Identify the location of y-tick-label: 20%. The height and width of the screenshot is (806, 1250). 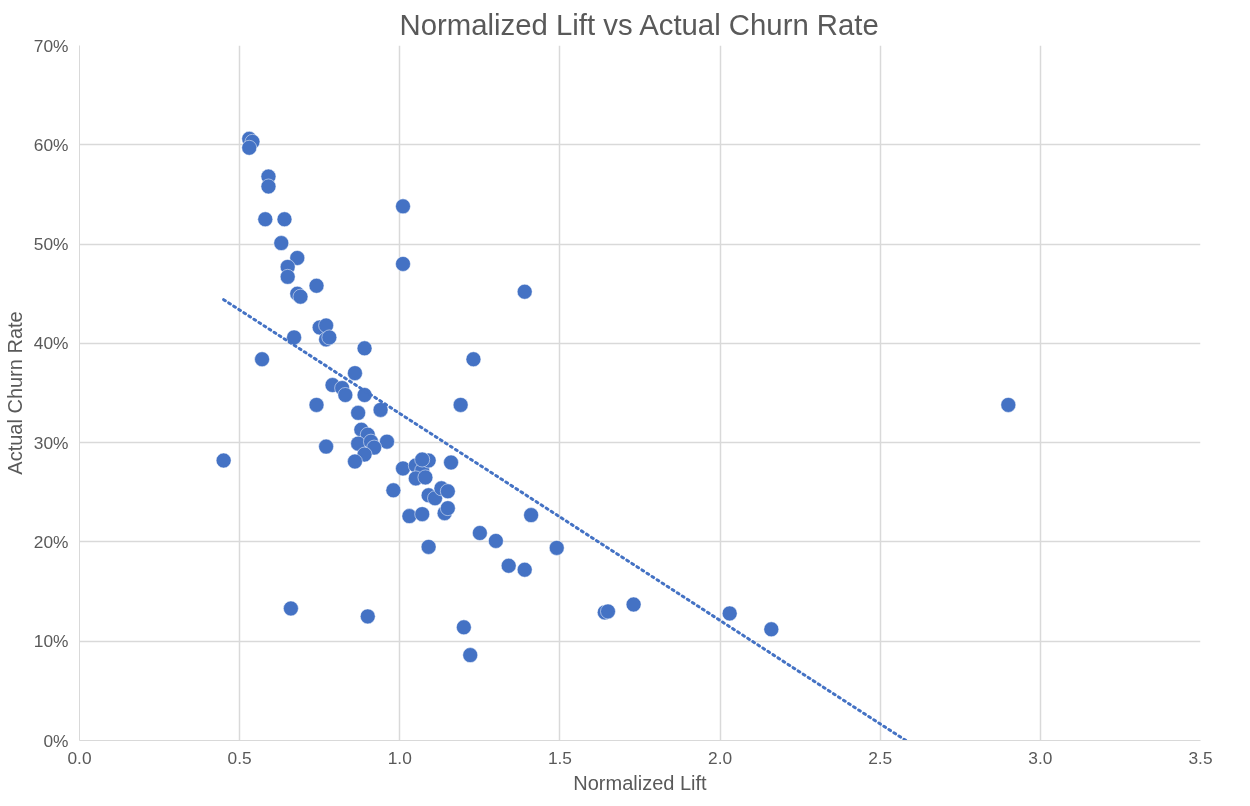
(51, 541).